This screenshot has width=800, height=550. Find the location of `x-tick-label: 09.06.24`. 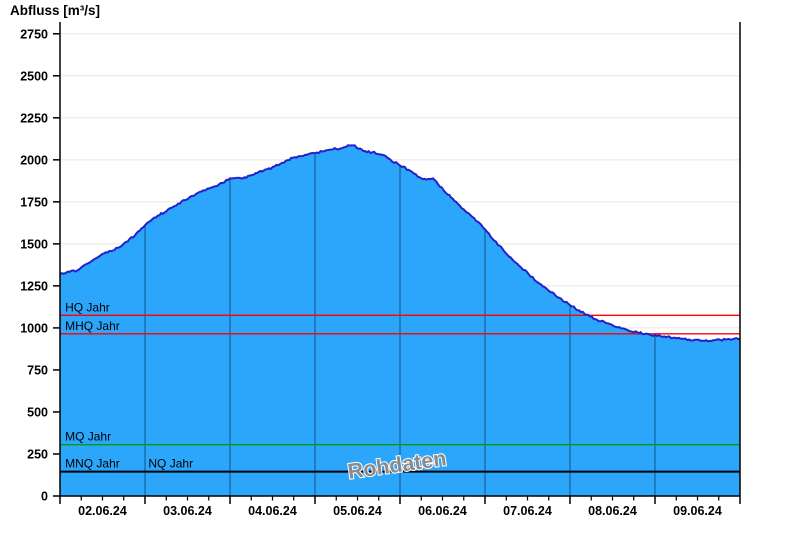

x-tick-label: 09.06.24 is located at coordinates (697, 511).